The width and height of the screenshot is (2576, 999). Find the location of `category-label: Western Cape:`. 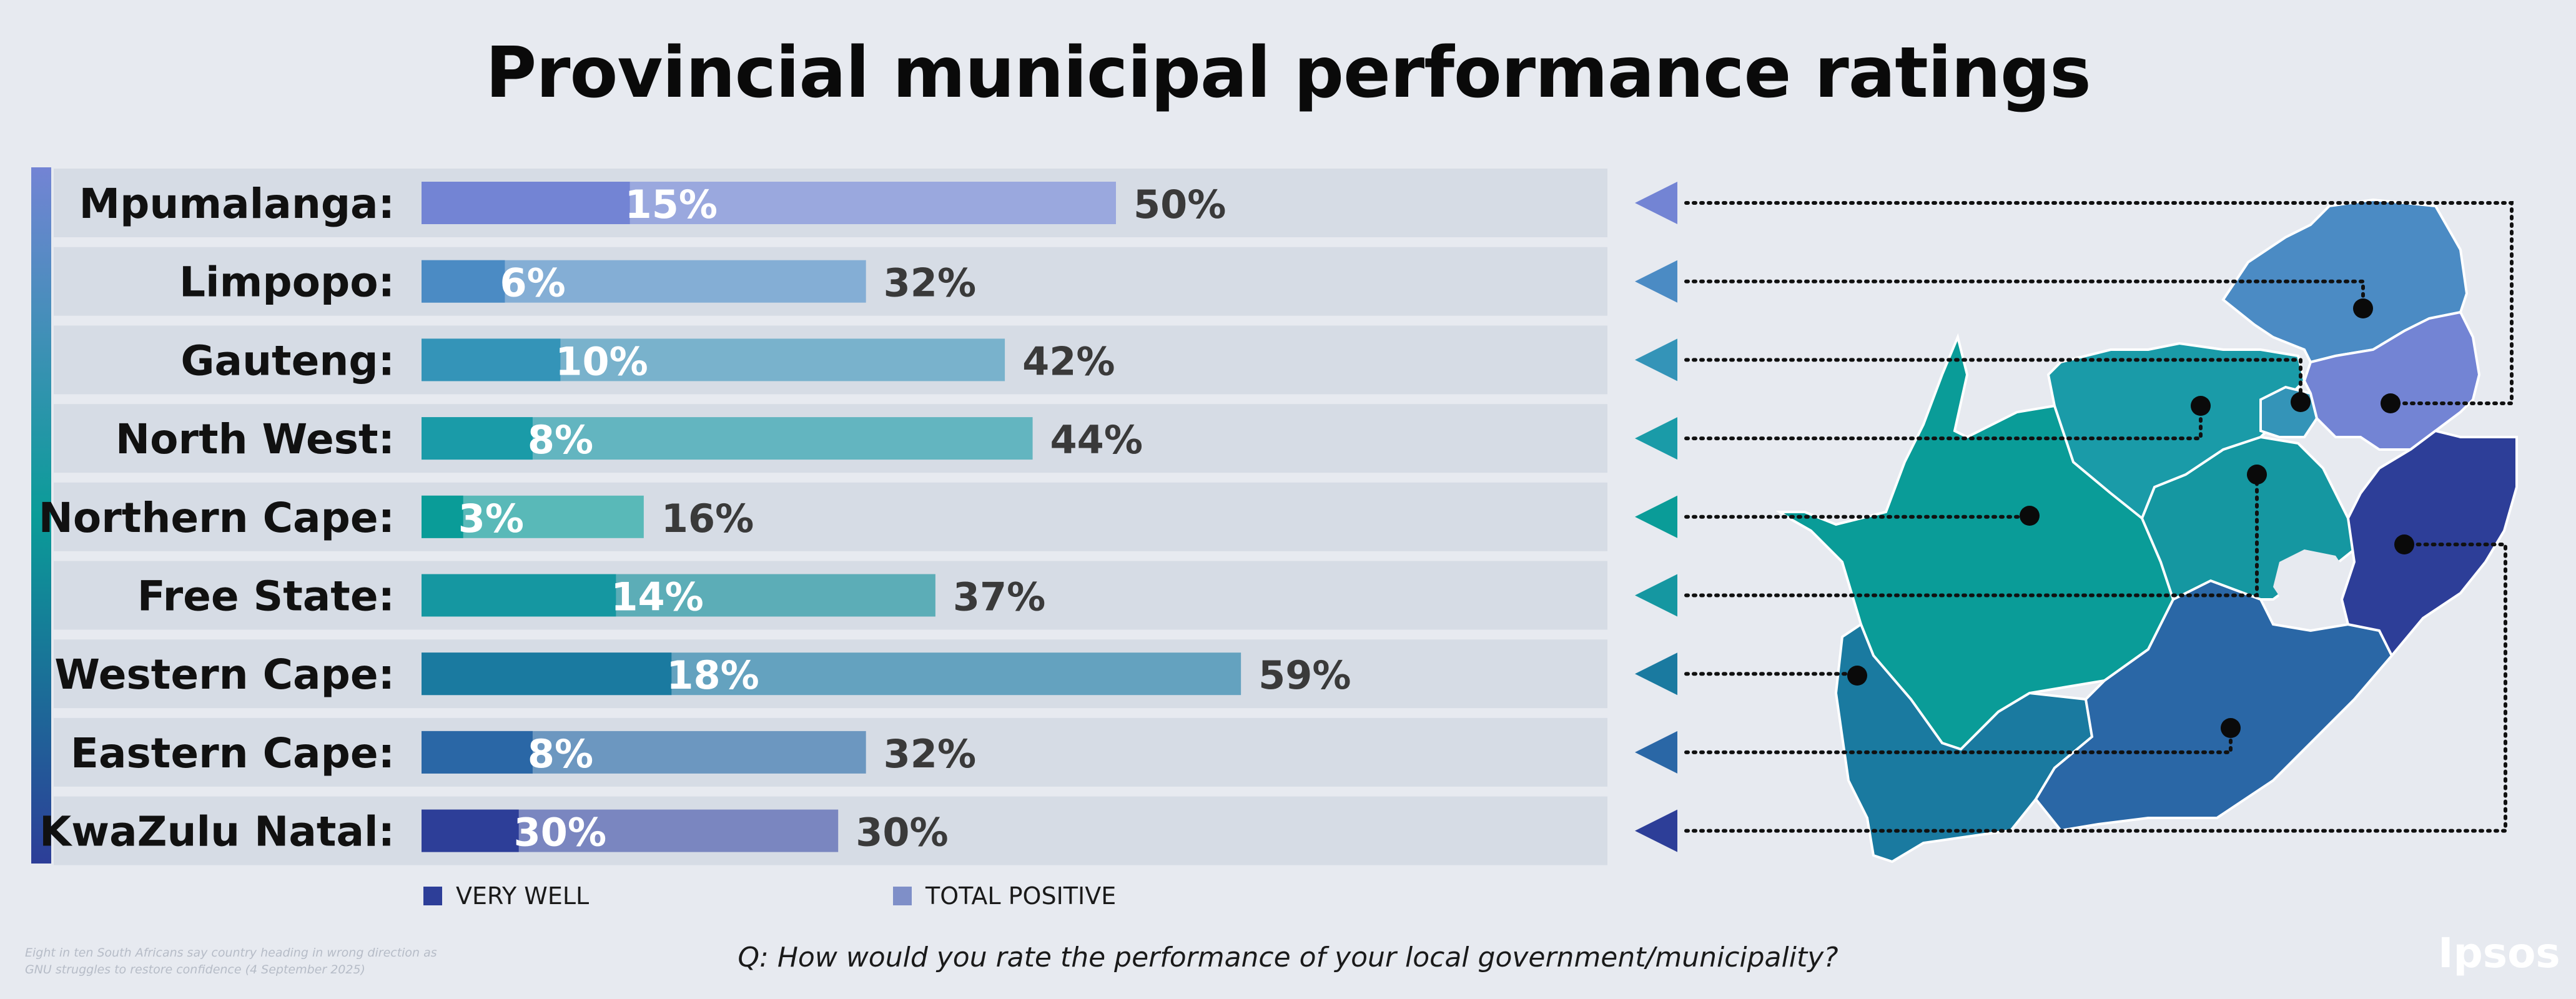

category-label: Western Cape: is located at coordinates (225, 675).